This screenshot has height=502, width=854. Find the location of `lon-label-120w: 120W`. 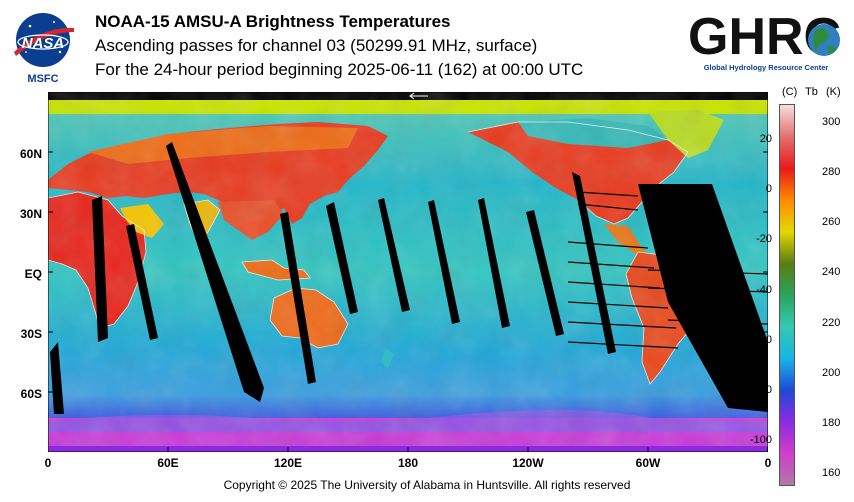

lon-label-120w: 120W is located at coordinates (528, 463).